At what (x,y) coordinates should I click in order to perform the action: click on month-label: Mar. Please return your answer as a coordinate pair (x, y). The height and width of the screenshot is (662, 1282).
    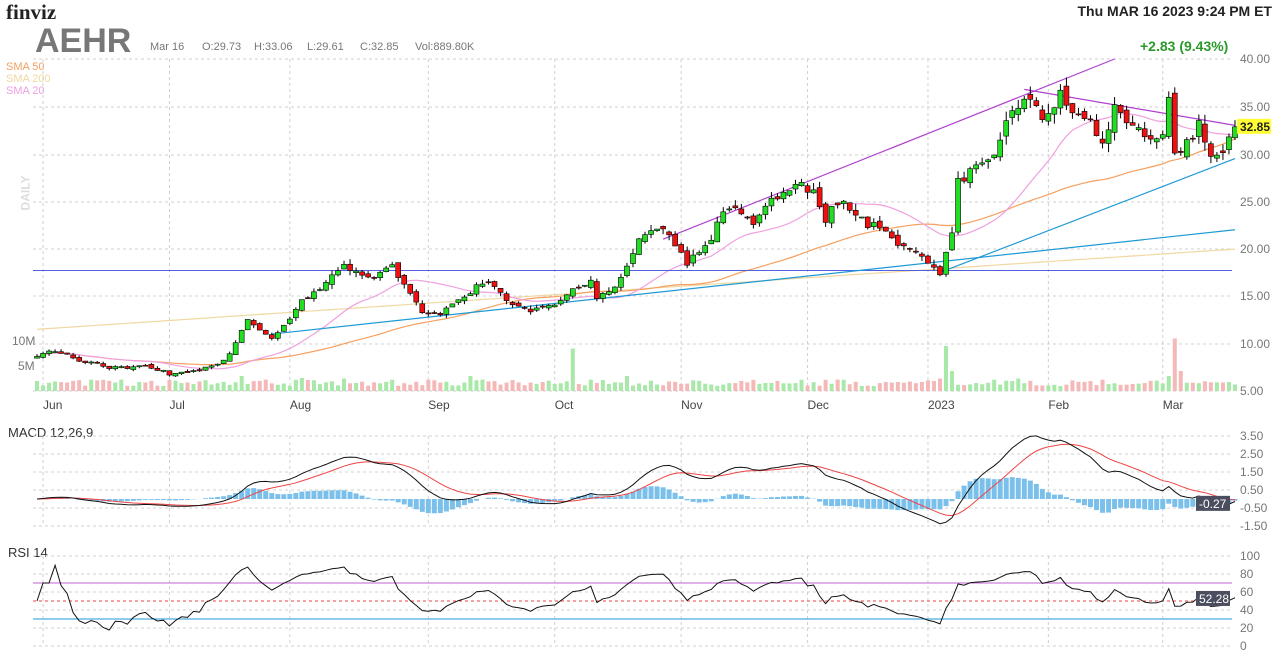
    Looking at the image, I should click on (1173, 405).